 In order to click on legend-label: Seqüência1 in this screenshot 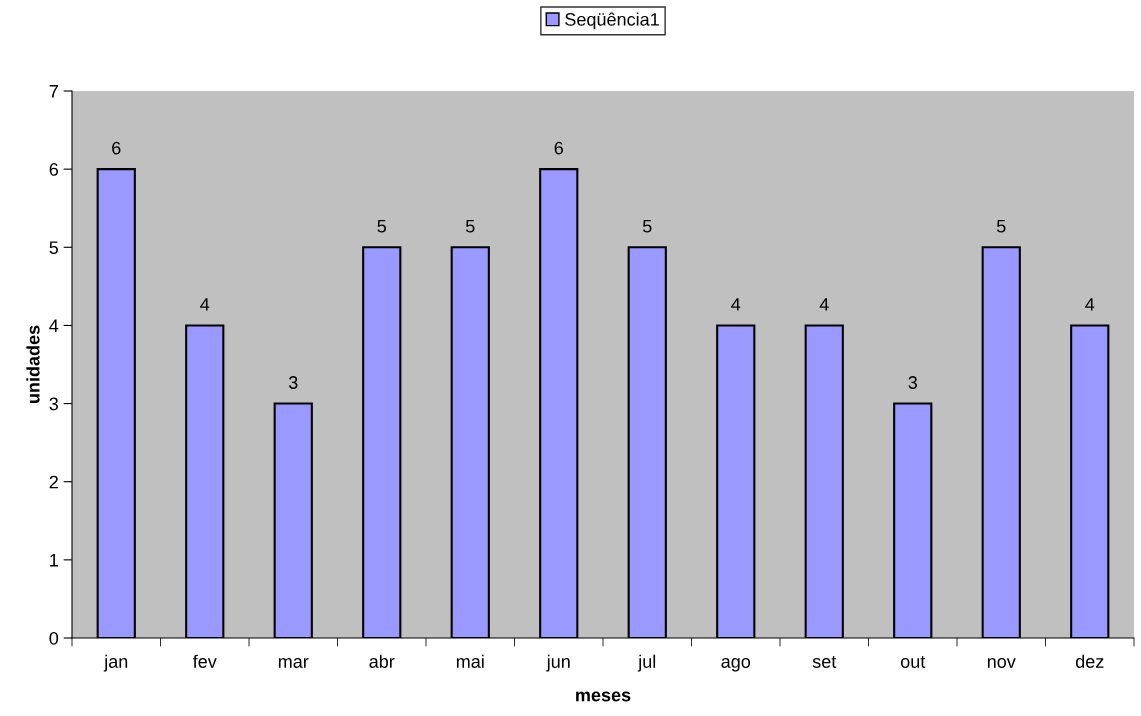, I will do `click(612, 21)`.